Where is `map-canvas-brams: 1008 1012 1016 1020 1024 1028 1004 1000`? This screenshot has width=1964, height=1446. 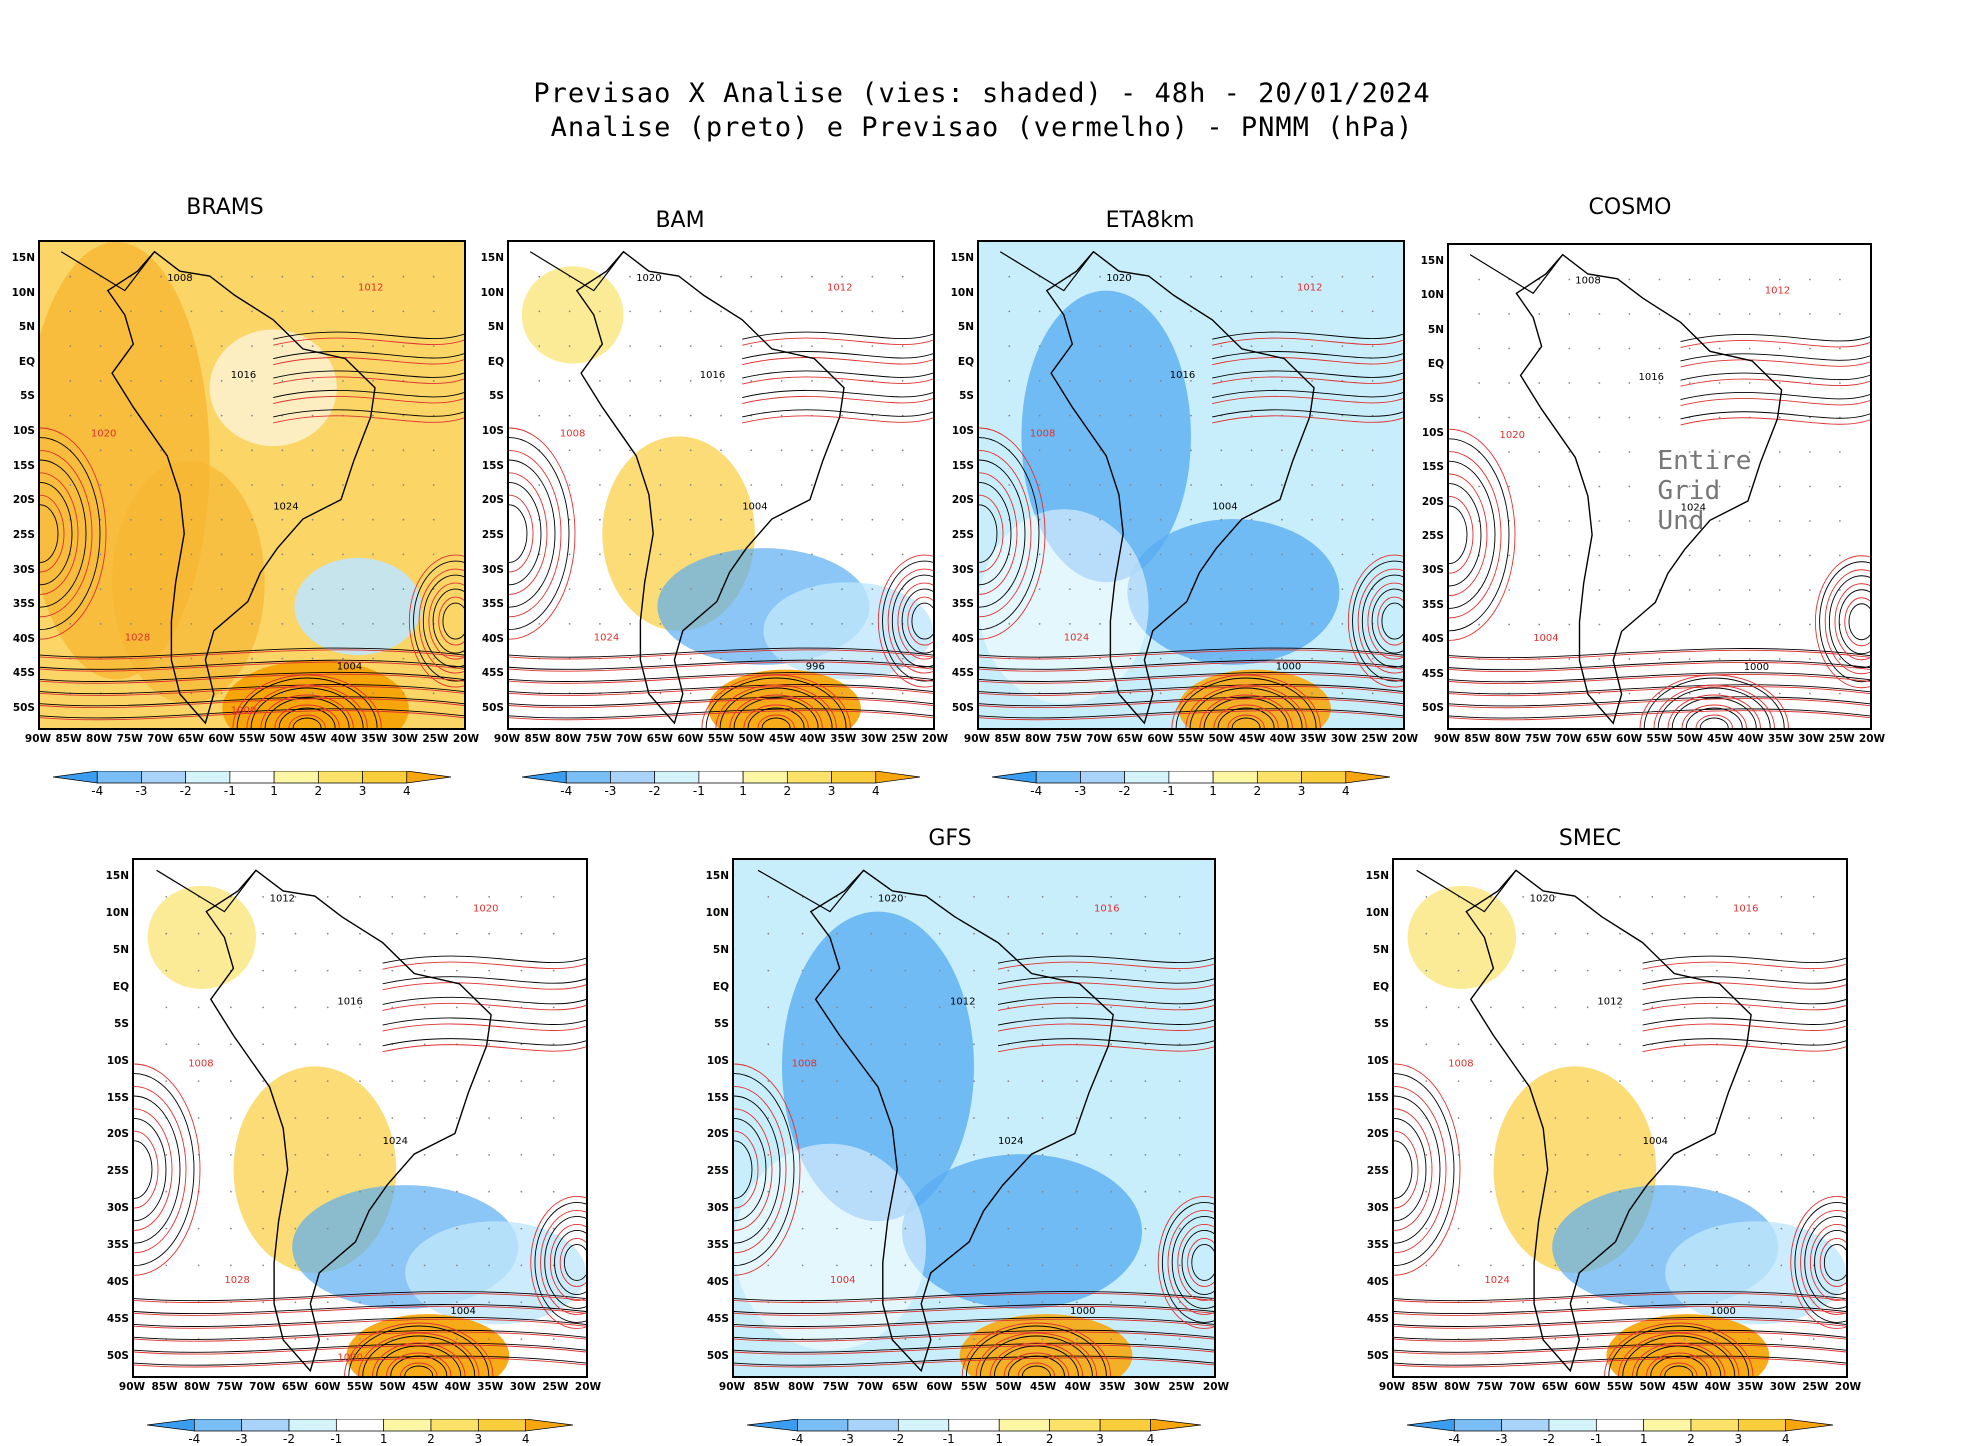
map-canvas-brams: 1008 1012 1016 1020 1024 1028 1004 1000 is located at coordinates (252, 485).